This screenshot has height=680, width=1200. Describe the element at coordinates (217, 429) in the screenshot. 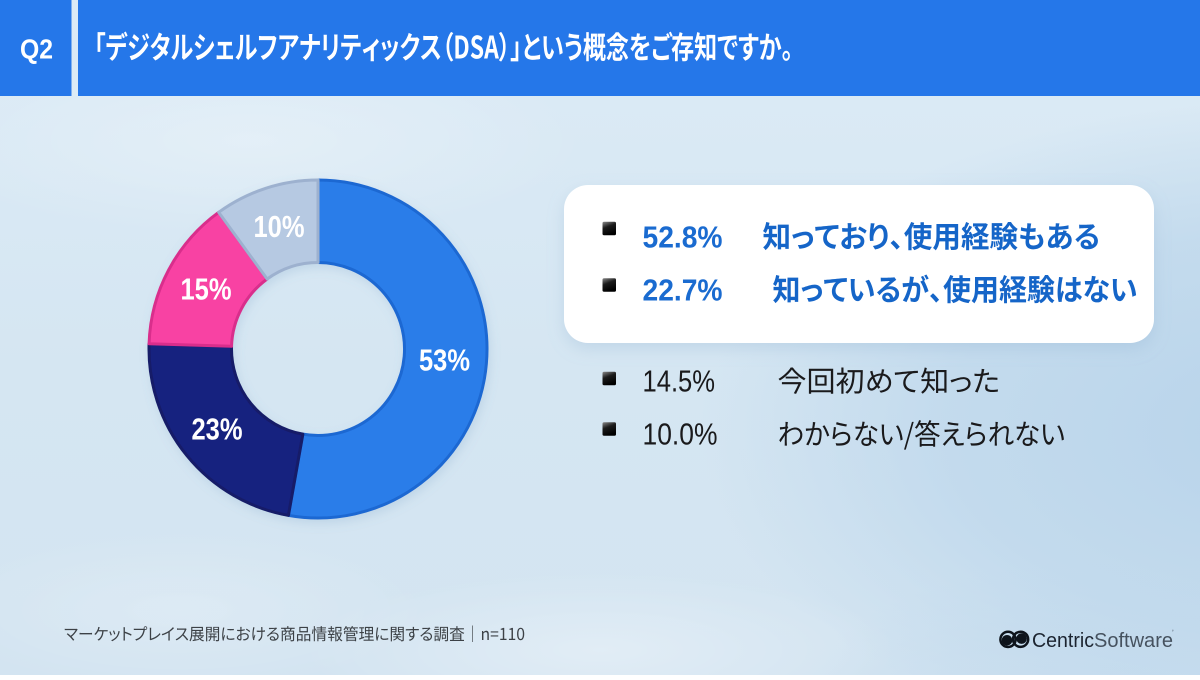

I see `svg-text: 23%` at that location.